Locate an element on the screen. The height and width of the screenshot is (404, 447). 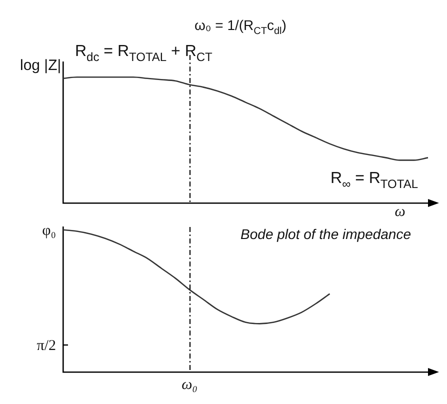
y-axis-title: log |Z| is located at coordinates (41, 65).